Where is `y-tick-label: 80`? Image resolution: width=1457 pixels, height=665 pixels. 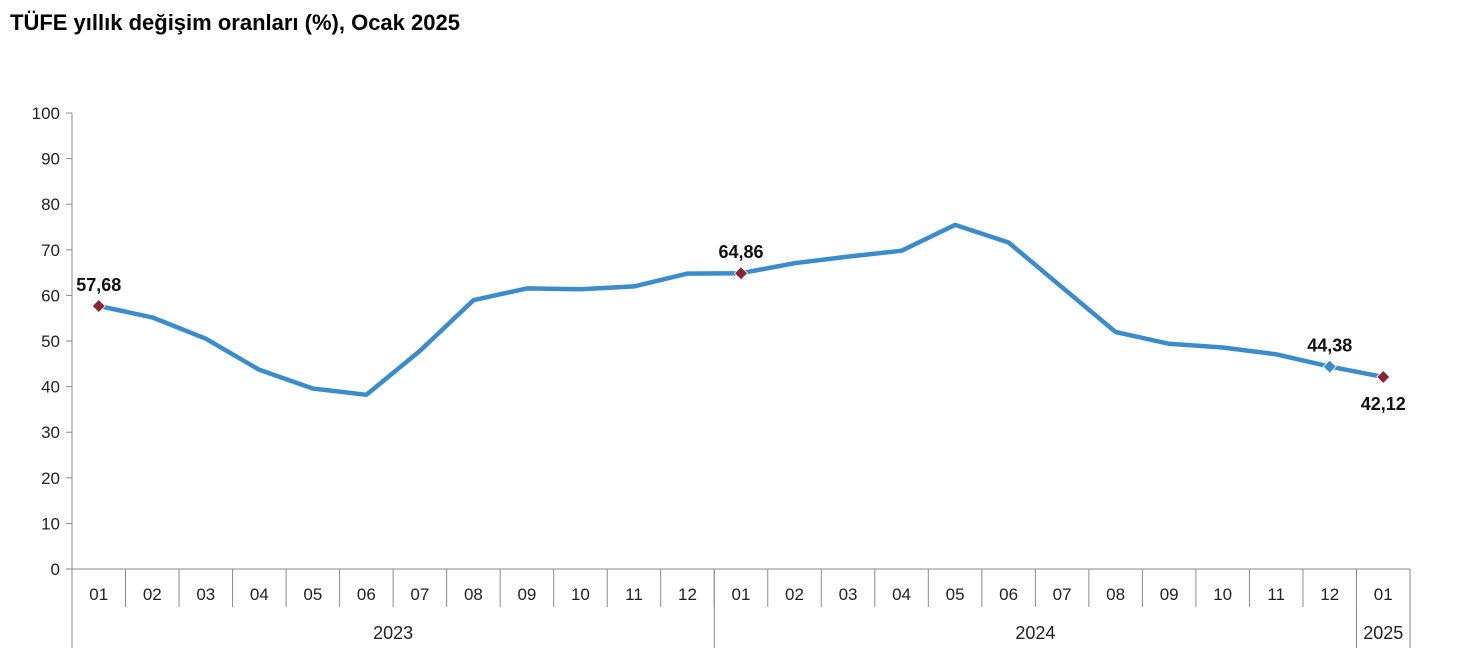 y-tick-label: 80 is located at coordinates (50, 204).